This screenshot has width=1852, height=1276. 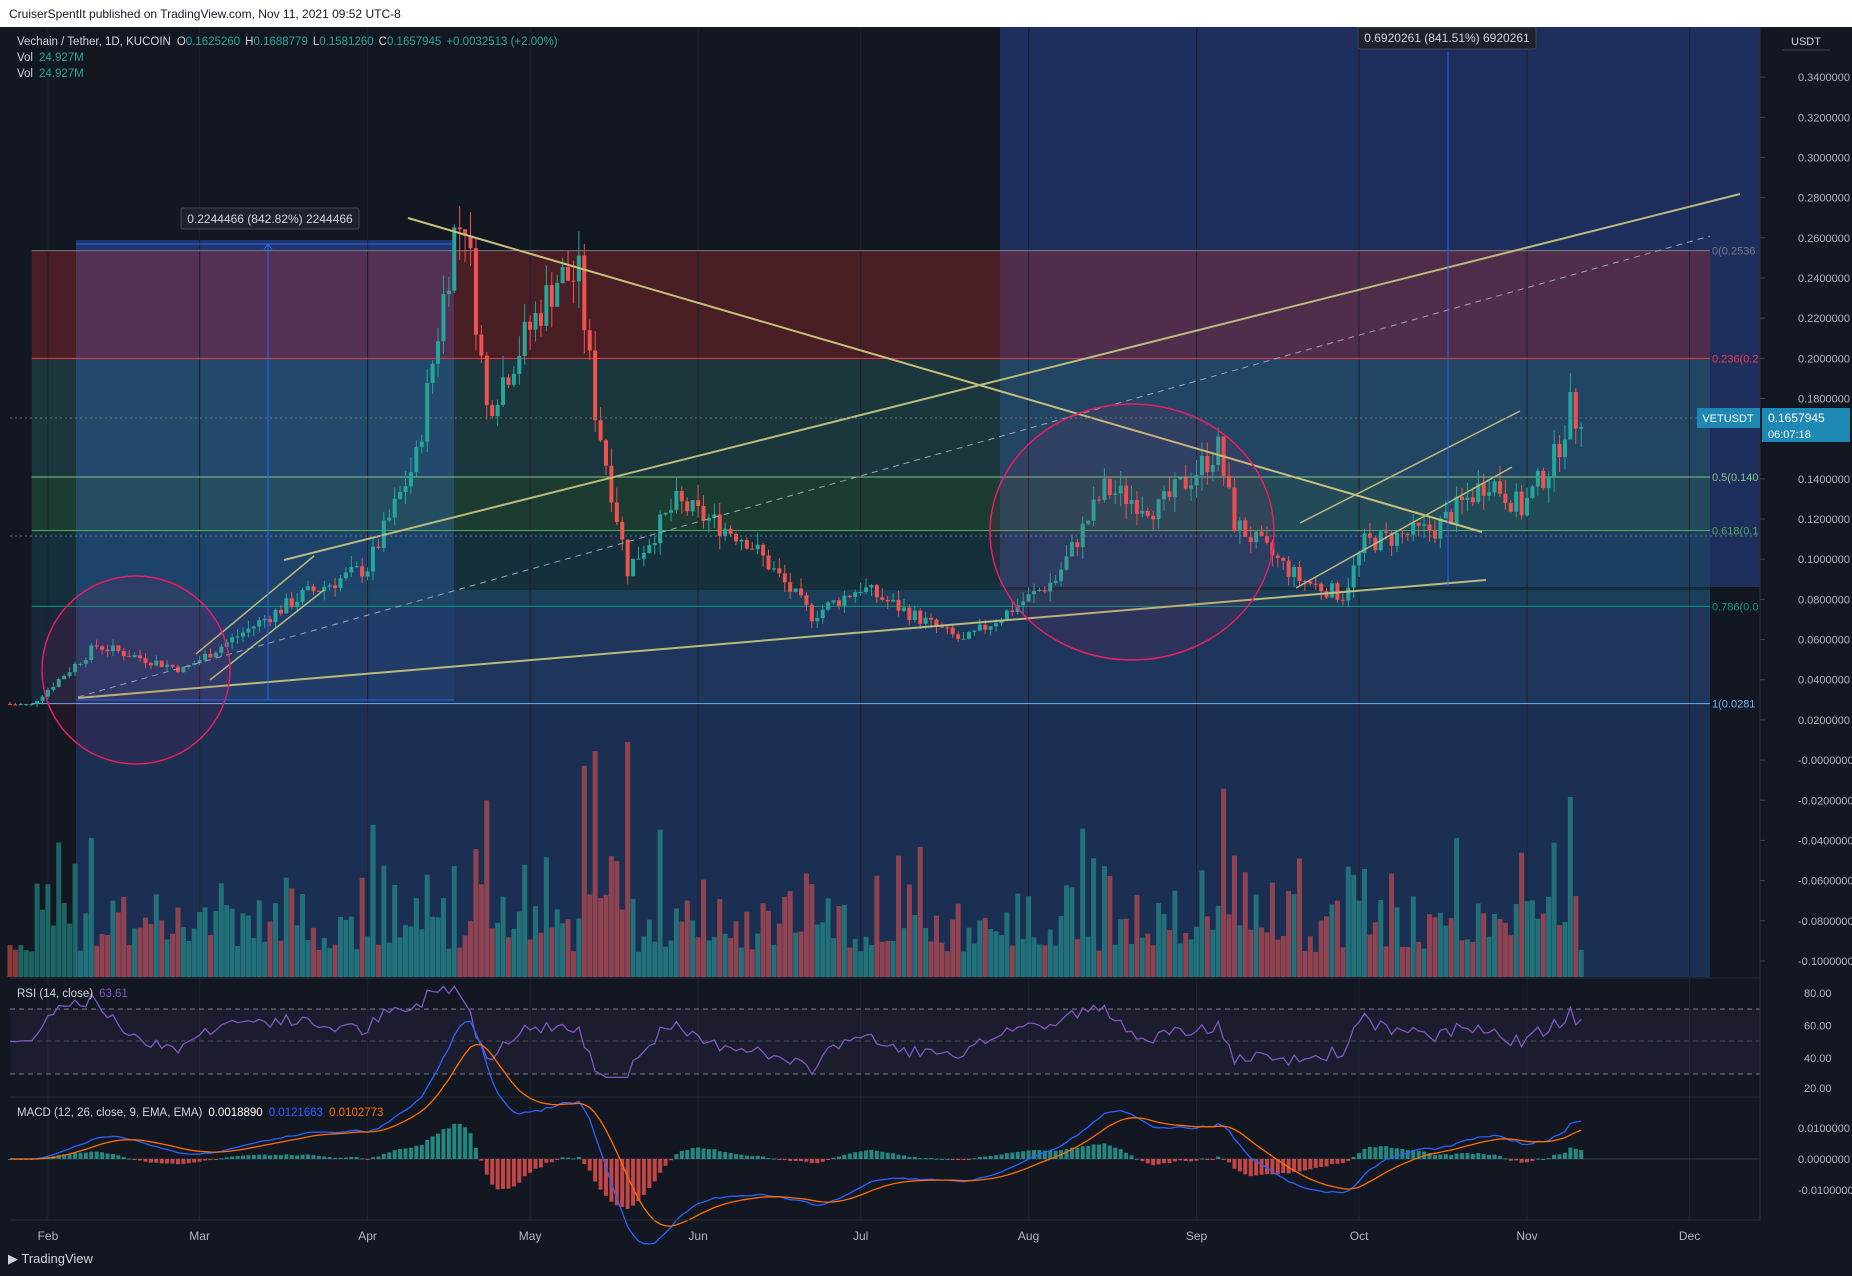 What do you see at coordinates (1824, 279) in the screenshot?
I see `price-tick: 0.2400000` at bounding box center [1824, 279].